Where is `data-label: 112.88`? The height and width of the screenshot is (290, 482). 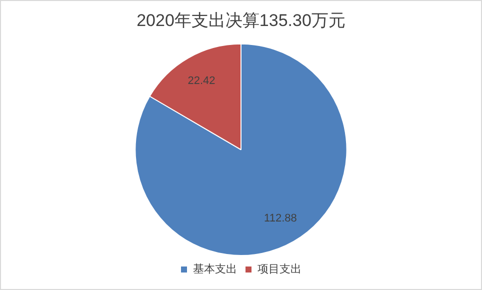
data-label: 112.88 is located at coordinates (280, 218).